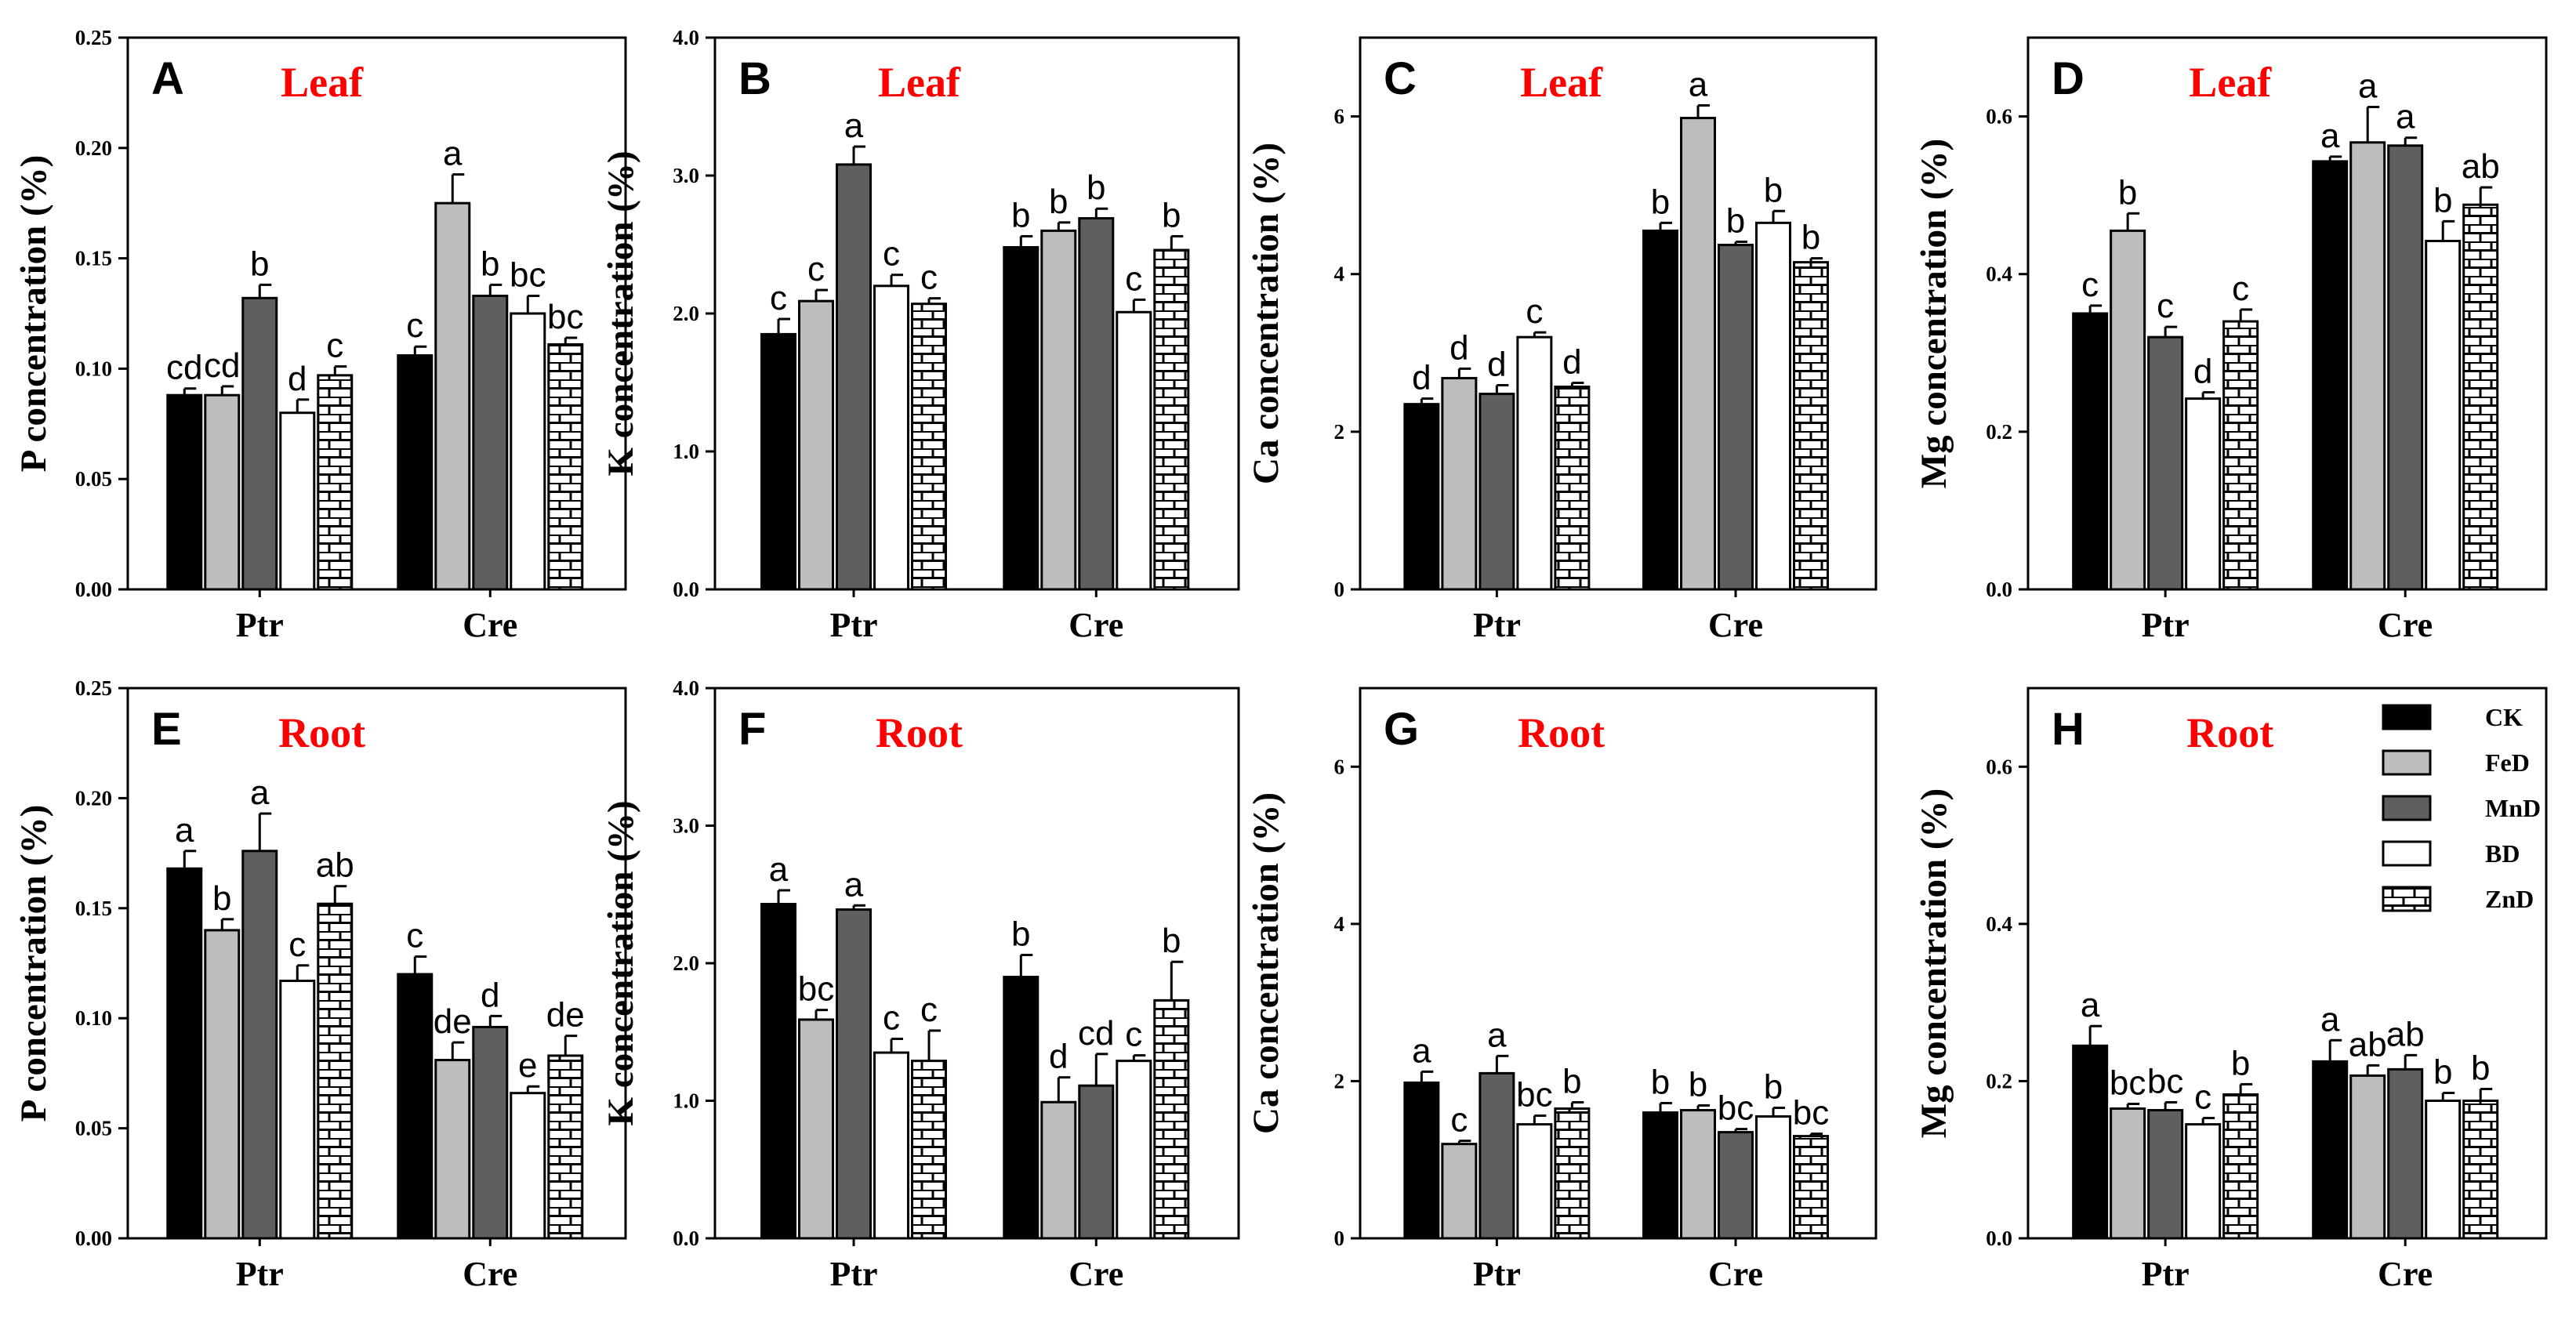 The width and height of the screenshot is (2576, 1330). I want to click on y-tick-label: 4, so click(1340, 274).